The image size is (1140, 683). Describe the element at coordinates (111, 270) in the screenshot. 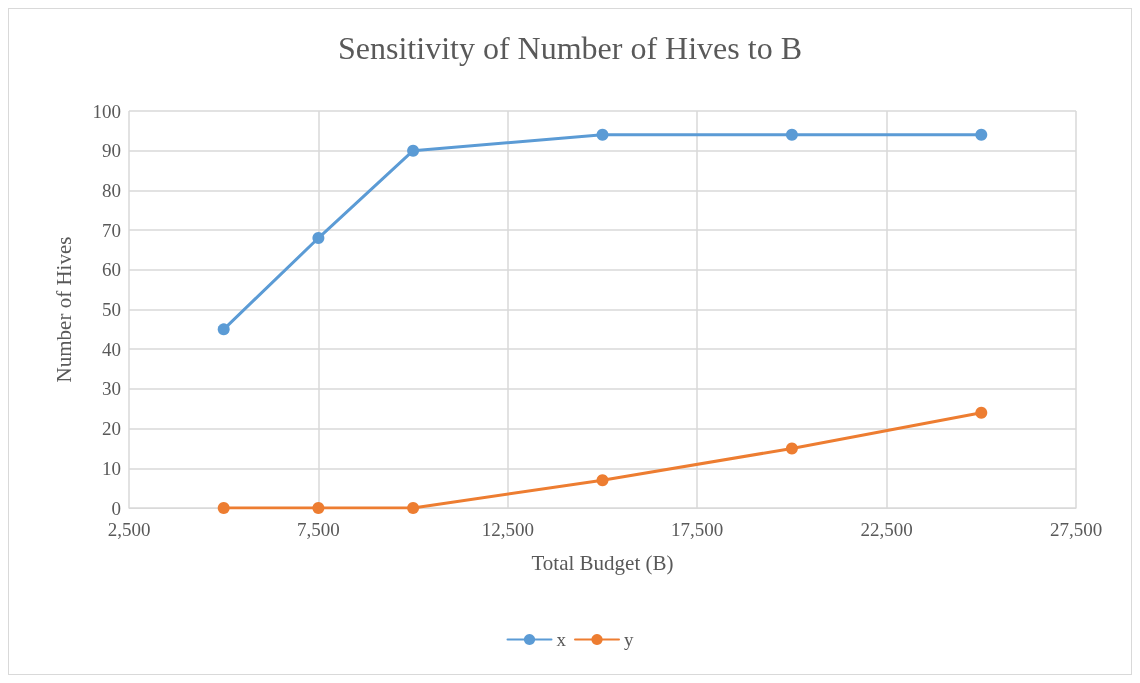

I see `y-tick-label: 60` at that location.